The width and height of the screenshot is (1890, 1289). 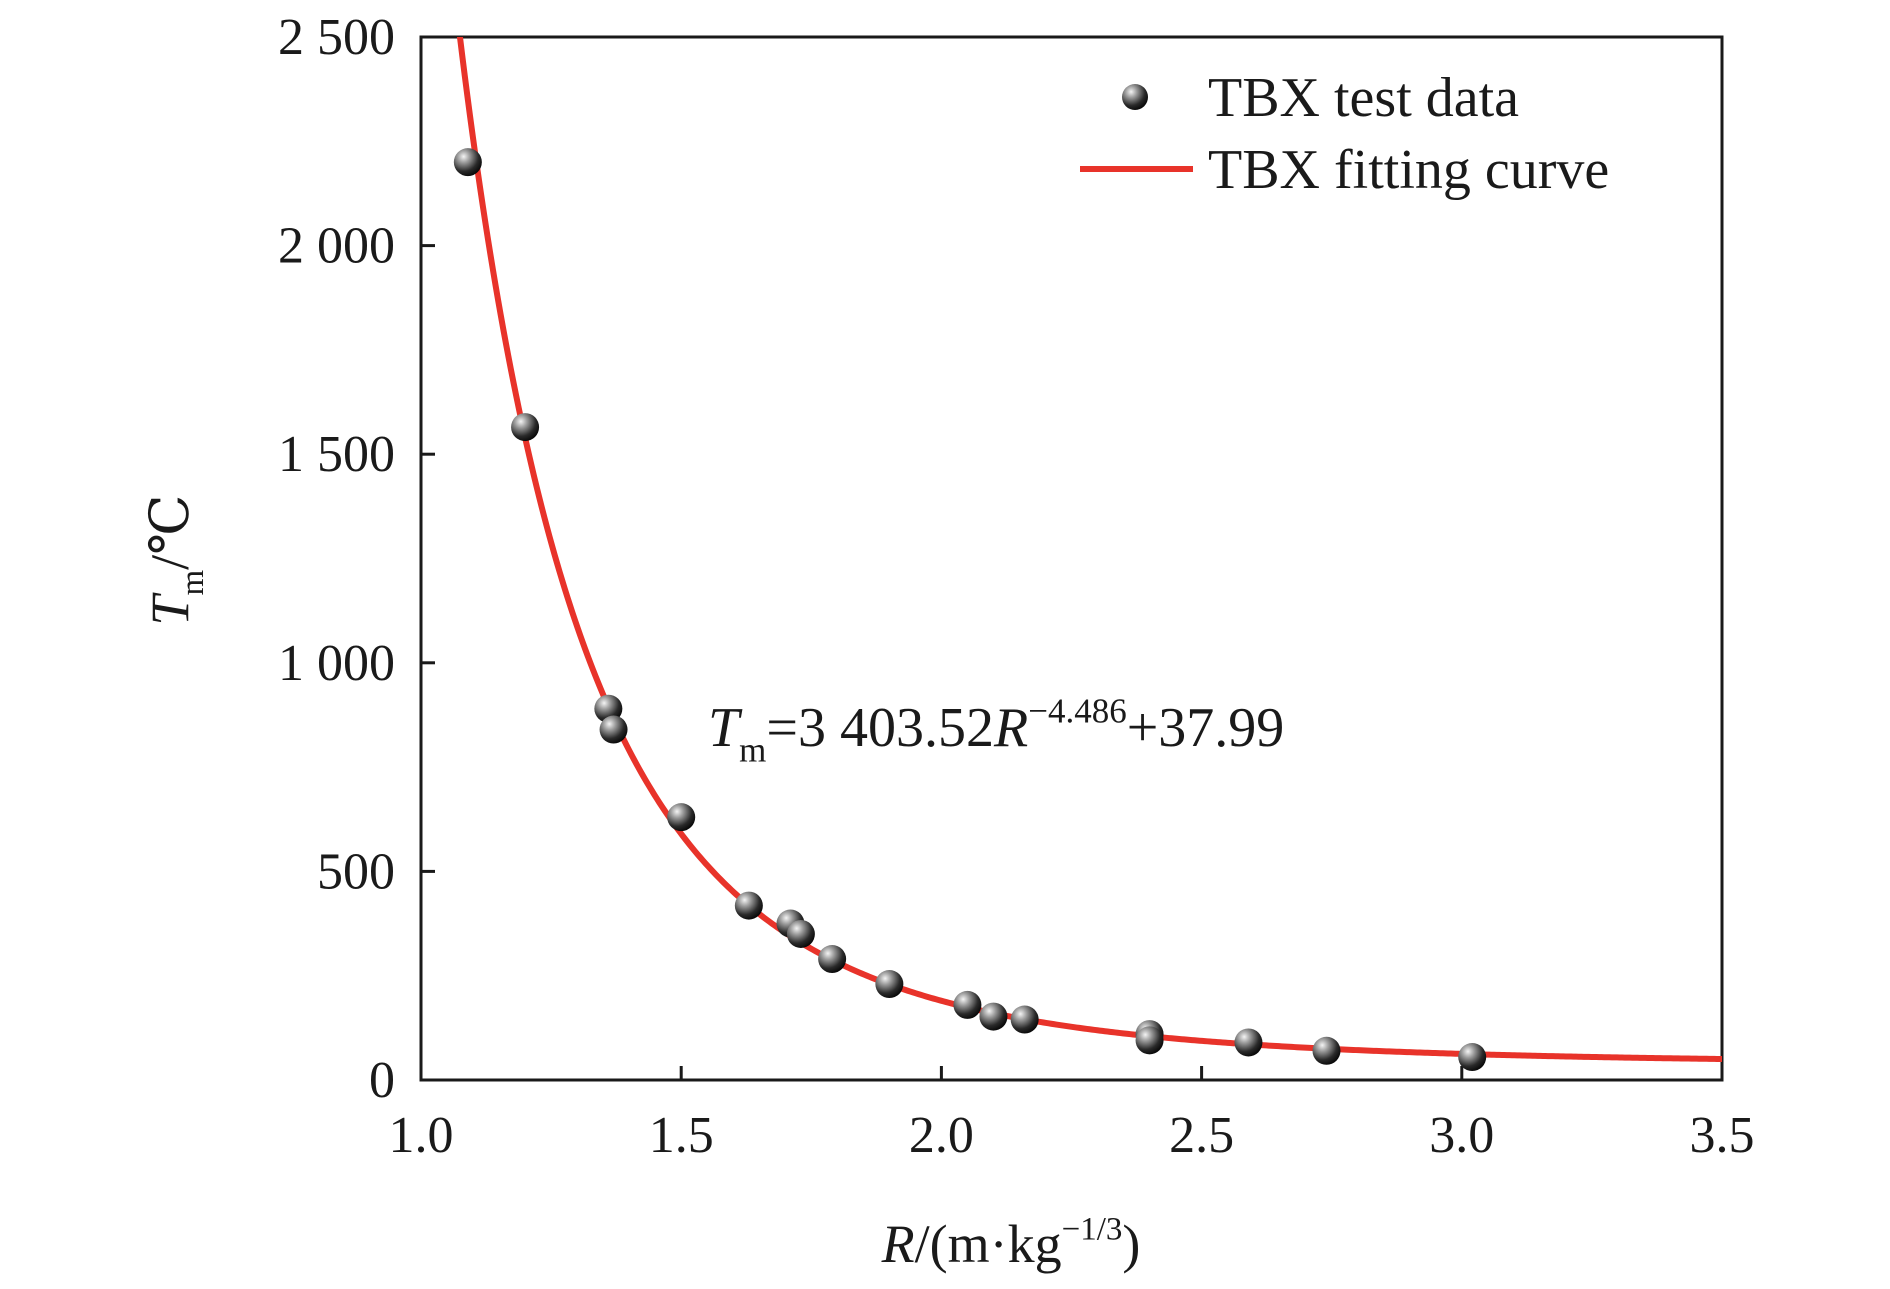 What do you see at coordinates (1461, 1135) in the screenshot?
I see `x-tick-label: 3.0` at bounding box center [1461, 1135].